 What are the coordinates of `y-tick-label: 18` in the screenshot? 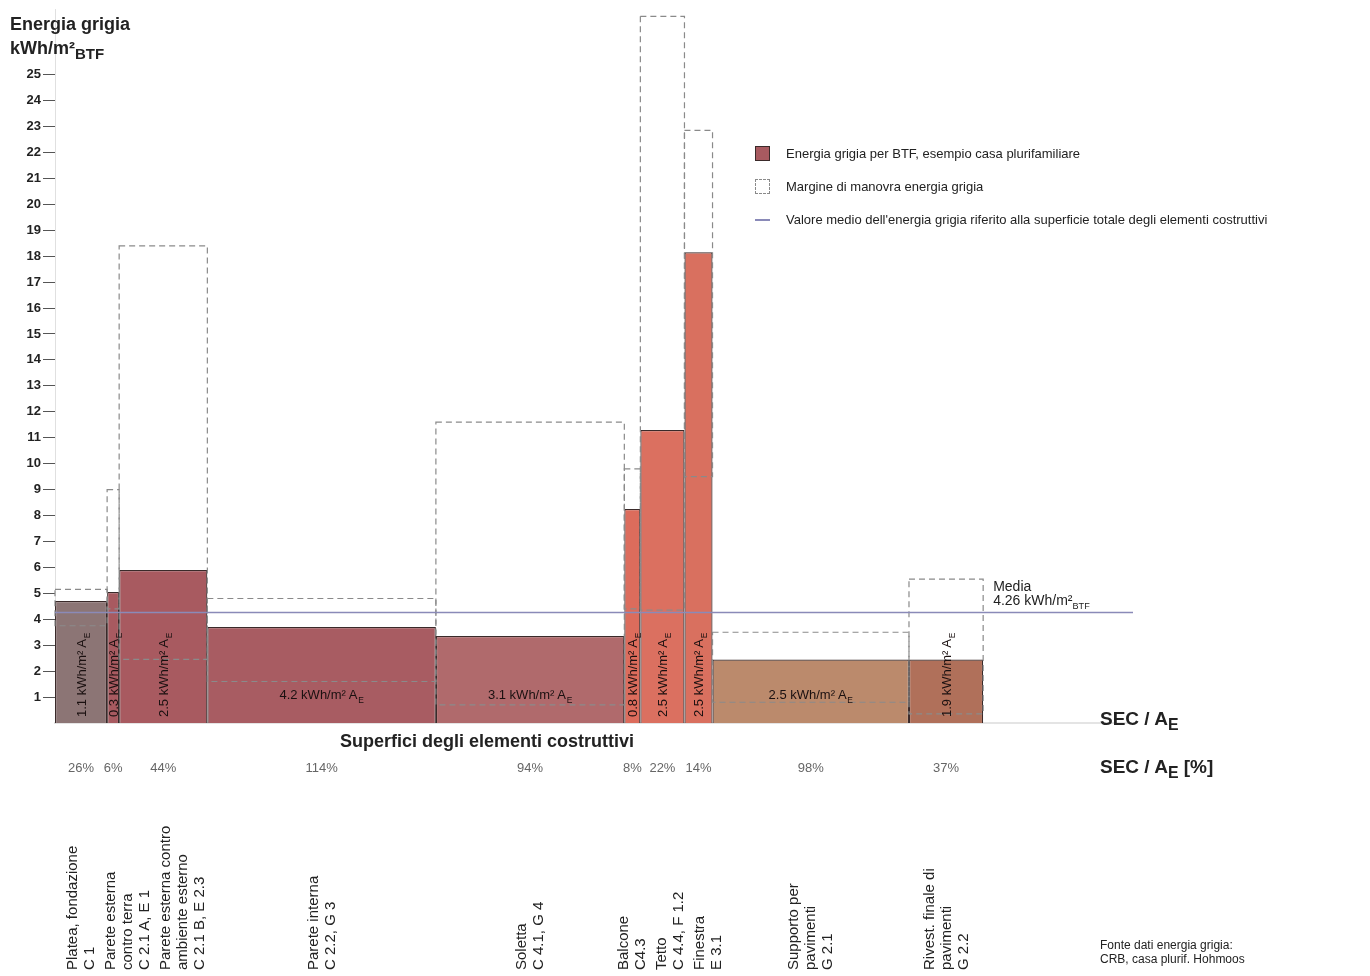 It's located at (33, 255).